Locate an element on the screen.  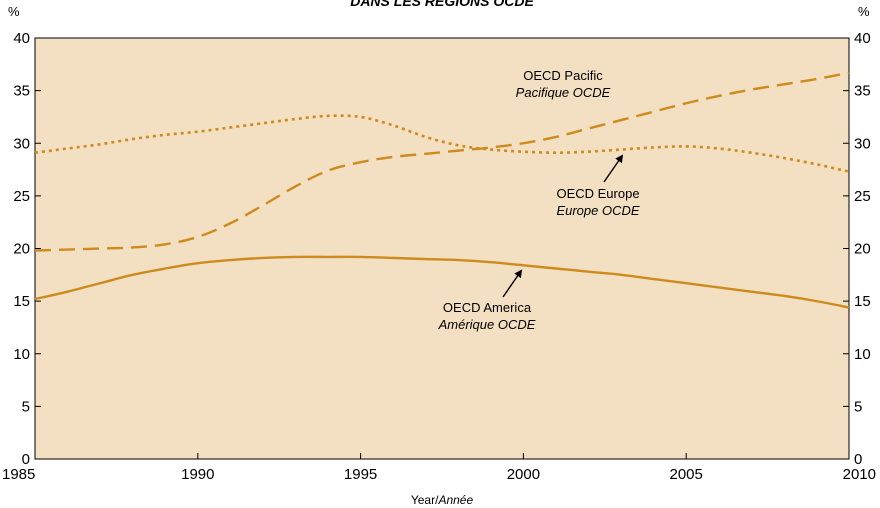
y-tick-label-left-20: 20 is located at coordinates (21, 249).